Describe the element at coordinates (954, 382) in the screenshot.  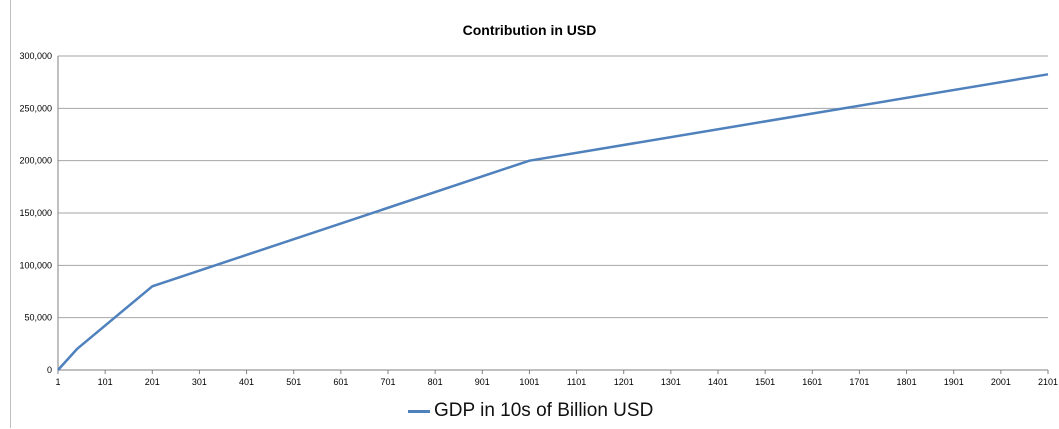
I see `x-tick-label: 1901` at that location.